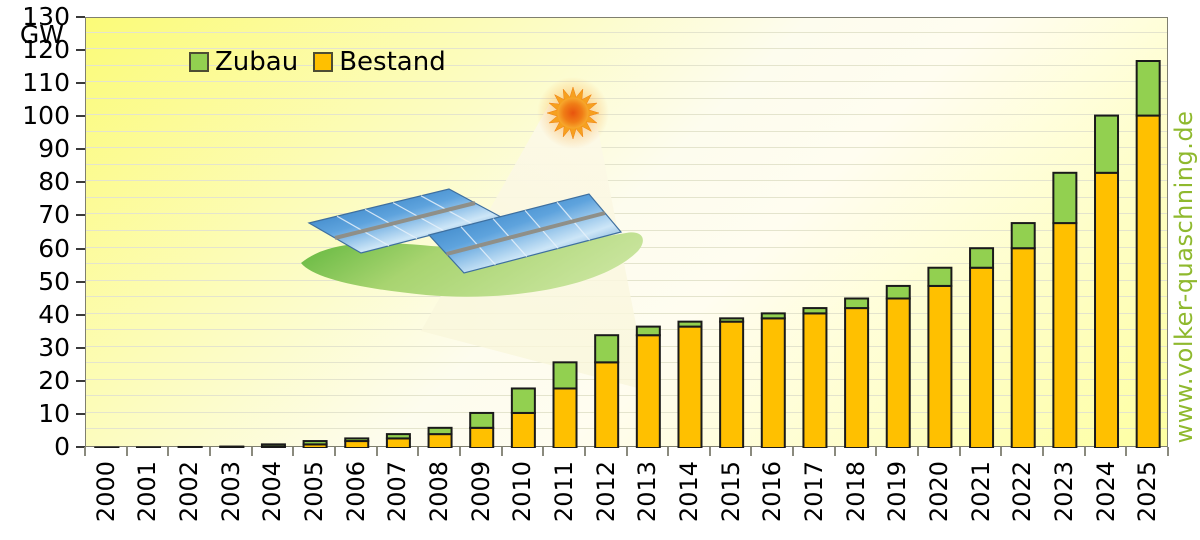  Describe the element at coordinates (815, 311) in the screenshot. I see `bar-segment-zubau-2017` at that location.